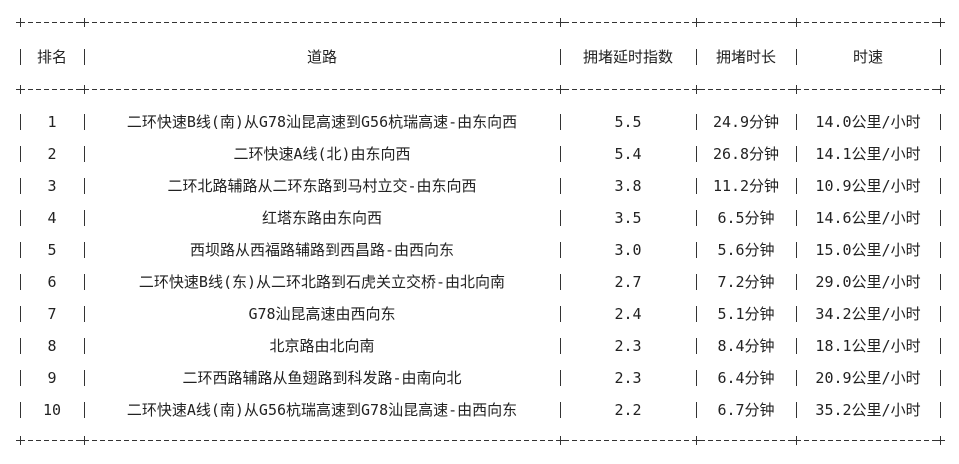 The image size is (959, 464). What do you see at coordinates (746, 410) in the screenshot?
I see `table-row-cell: 6.7分钟` at bounding box center [746, 410].